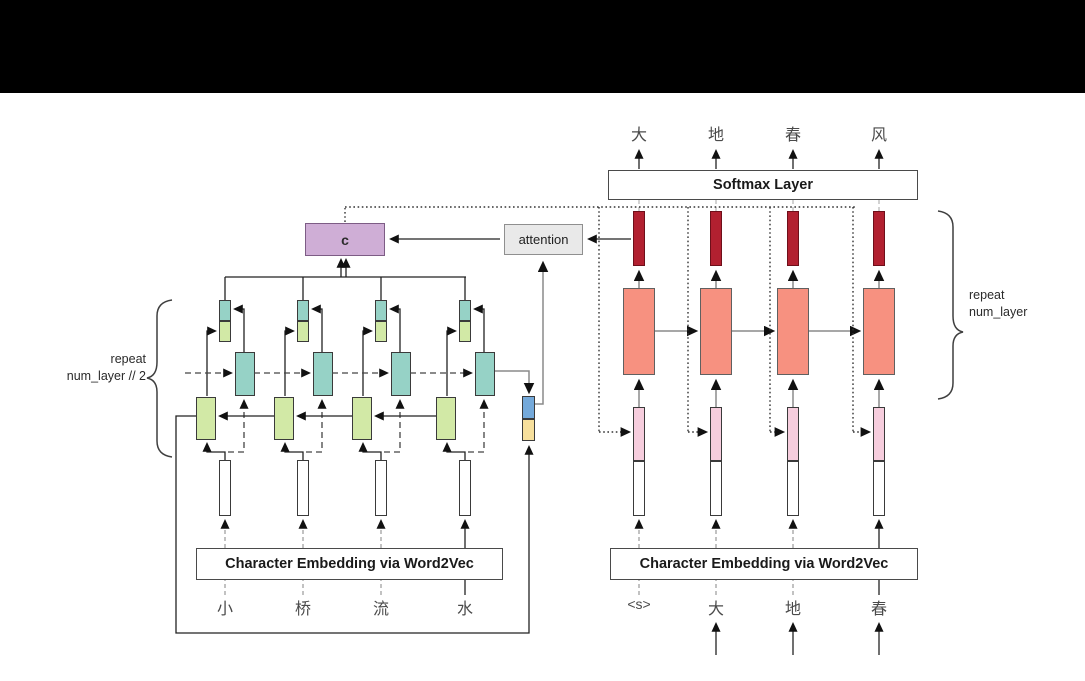 This screenshot has width=1085, height=681. Describe the element at coordinates (542, 46) in the screenshot. I see `top-black-bar` at that location.